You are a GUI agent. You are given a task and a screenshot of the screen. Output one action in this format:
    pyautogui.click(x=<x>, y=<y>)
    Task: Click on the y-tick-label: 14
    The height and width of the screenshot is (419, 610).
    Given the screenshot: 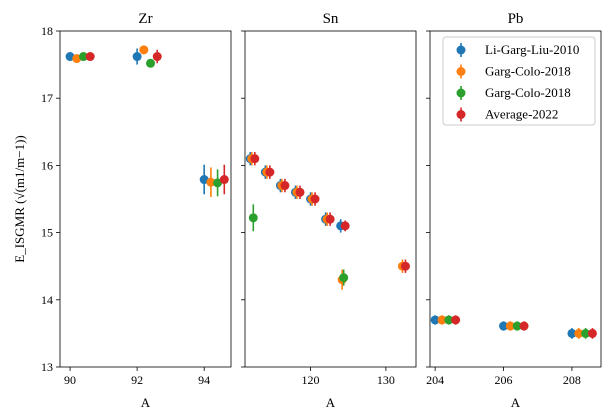 What is the action you would take?
    pyautogui.click(x=47, y=300)
    